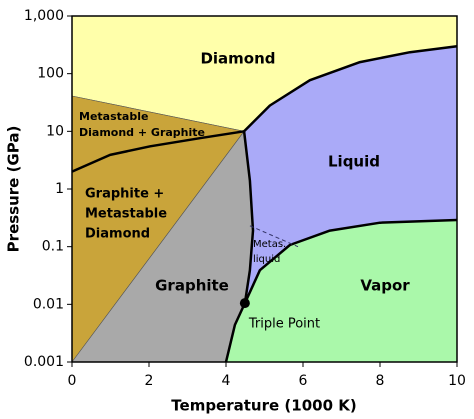  I want to click on region-label: Vapor, so click(385, 286).